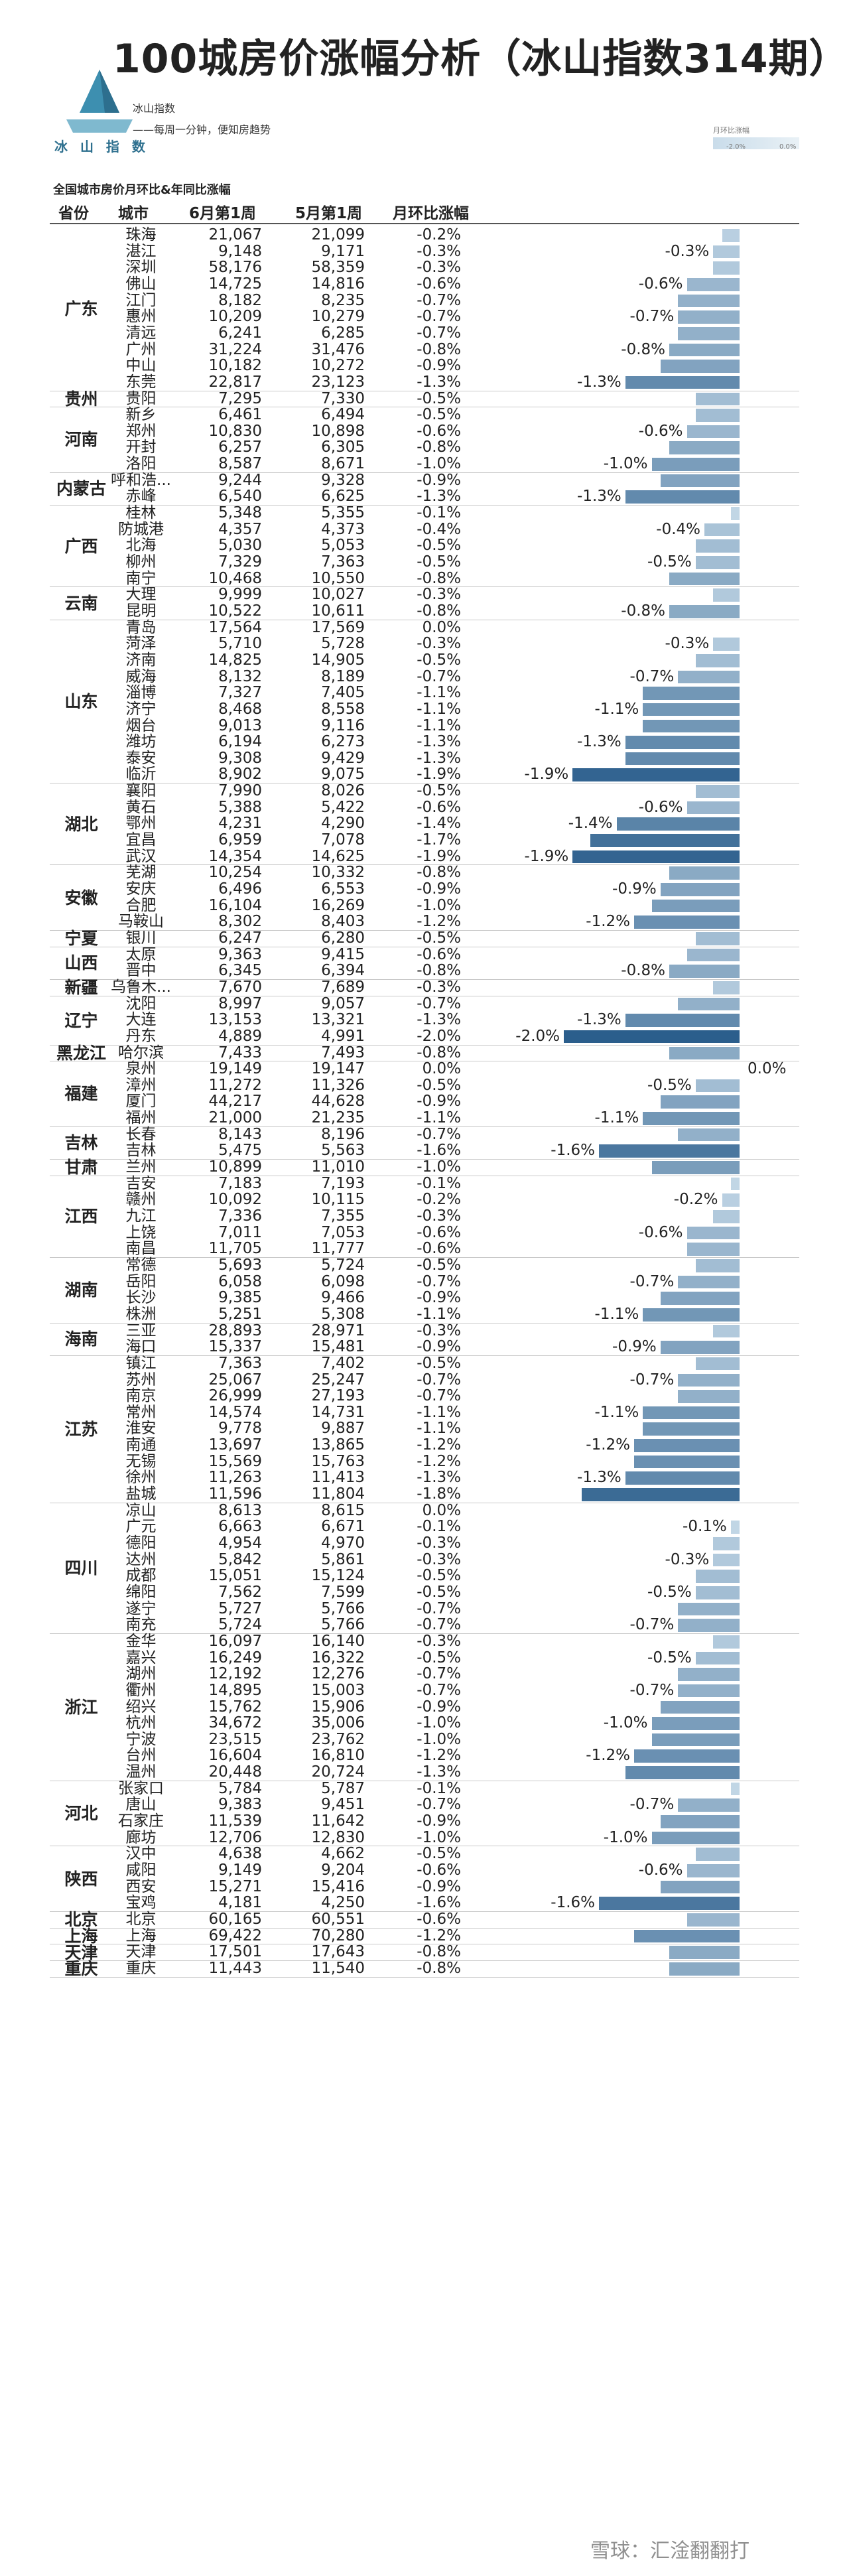 The width and height of the screenshot is (849, 2576). I want to click on row-jun-price: 17,564, so click(235, 627).